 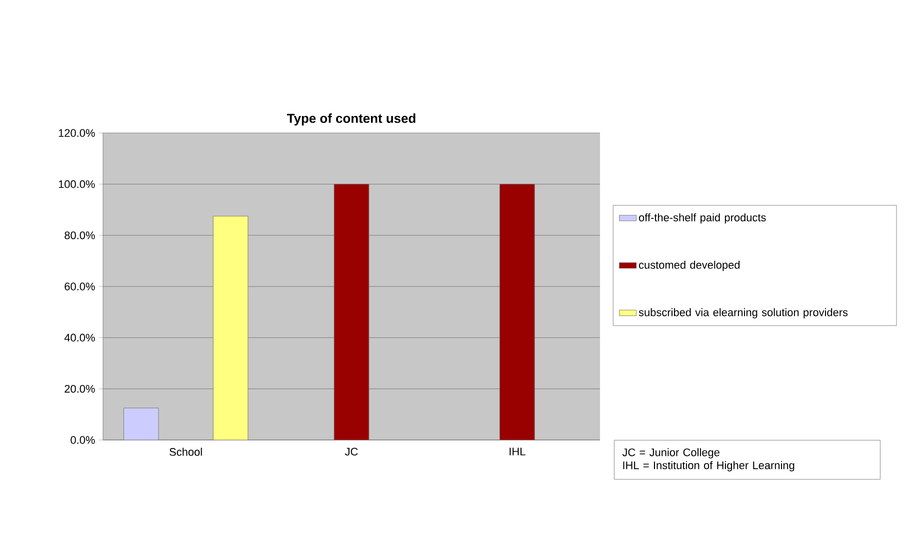 What do you see at coordinates (79, 338) in the screenshot?
I see `y-tick-label: 40.0%` at bounding box center [79, 338].